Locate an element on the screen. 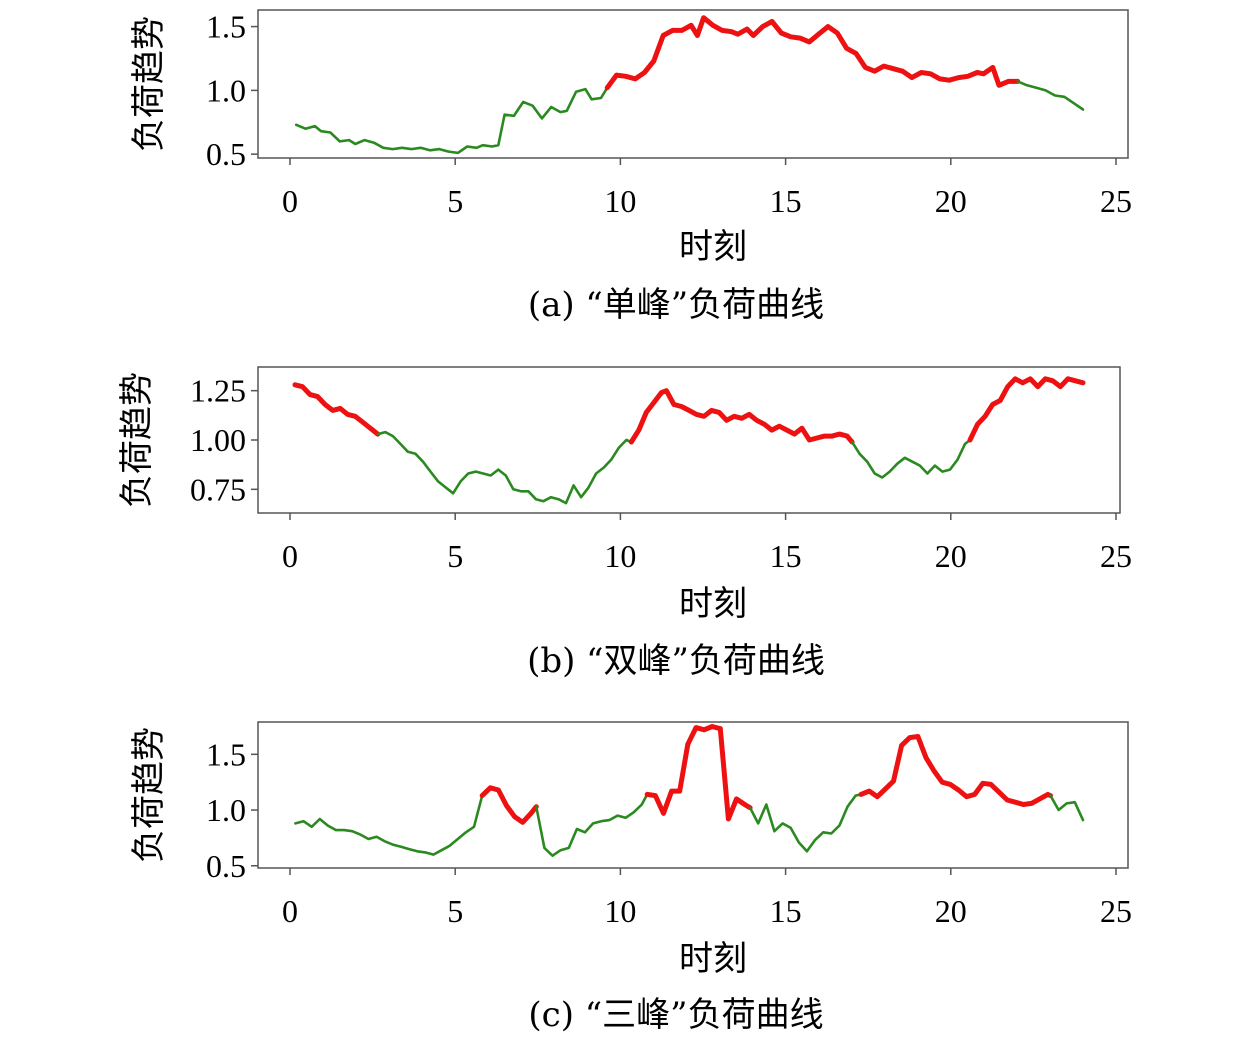 This screenshot has height=1037, width=1260. figure-caption: (c) “三峰”负荷曲线 is located at coordinates (675, 1015).